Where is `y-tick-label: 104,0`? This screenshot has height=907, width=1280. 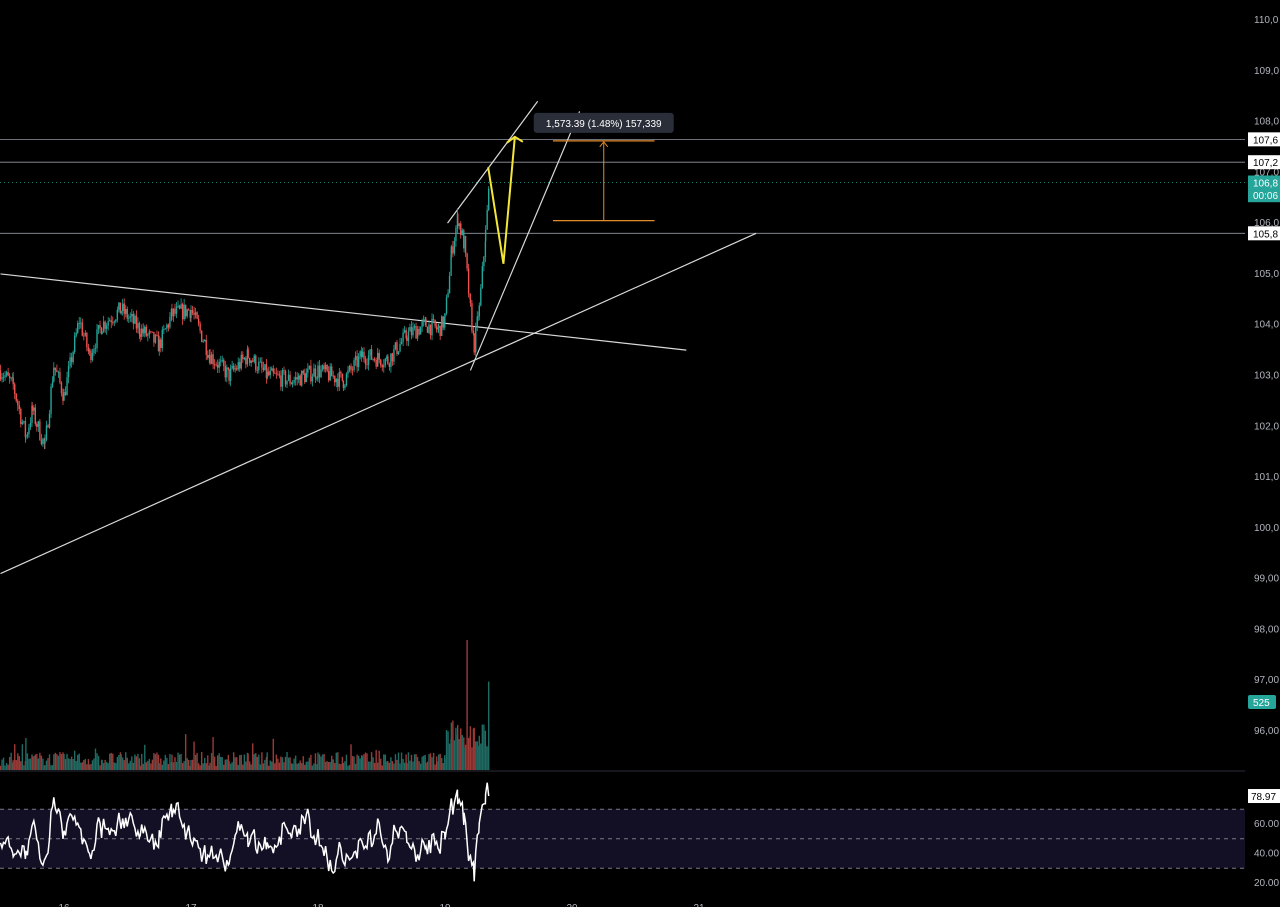
y-tick-label: 104,0 is located at coordinates (1266, 325).